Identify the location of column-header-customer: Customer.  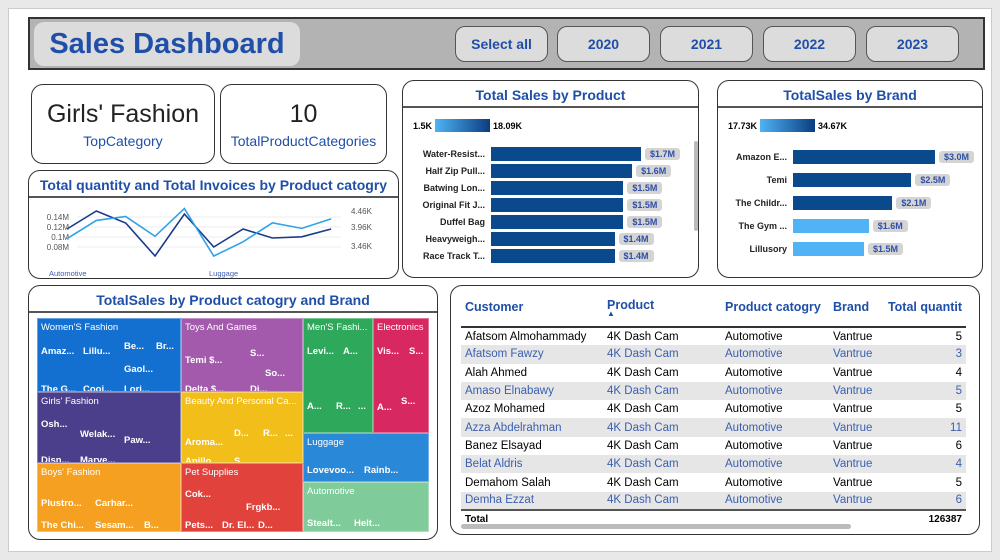
(532, 311).